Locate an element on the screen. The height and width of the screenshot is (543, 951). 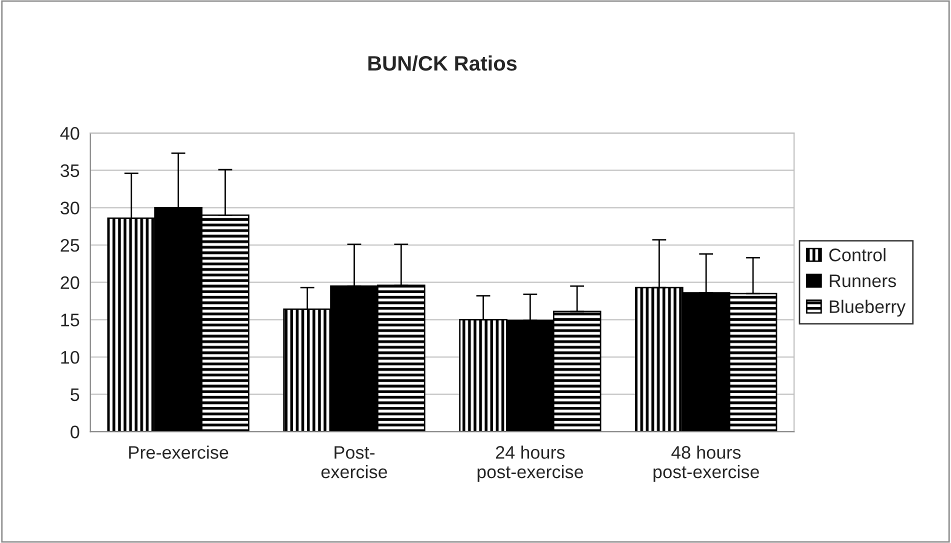
x-tick-label: Post- exercise is located at coordinates (354, 462).